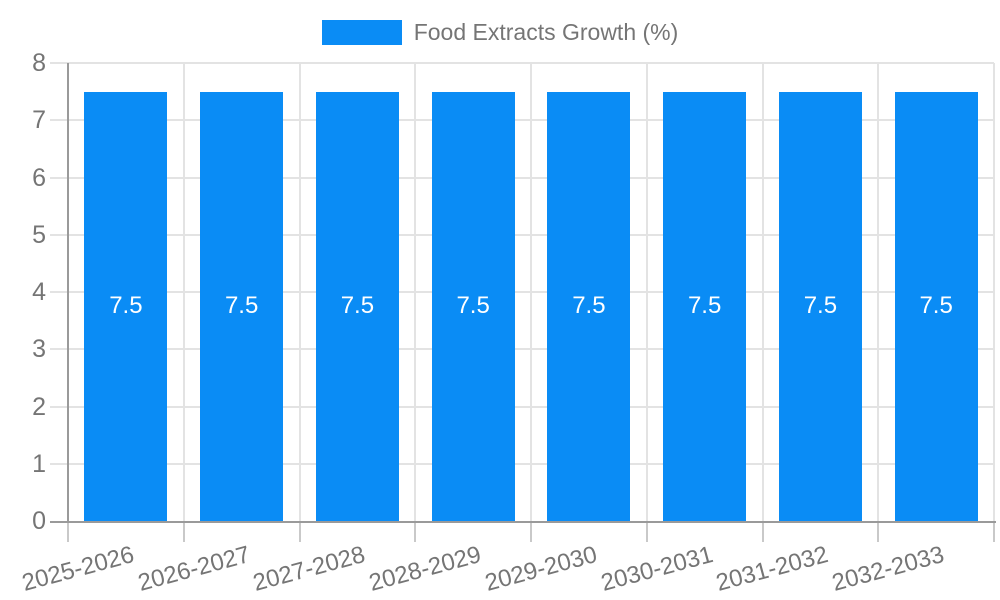 This screenshot has width=1000, height=600. What do you see at coordinates (39, 292) in the screenshot?
I see `y-tick-label: 4` at bounding box center [39, 292].